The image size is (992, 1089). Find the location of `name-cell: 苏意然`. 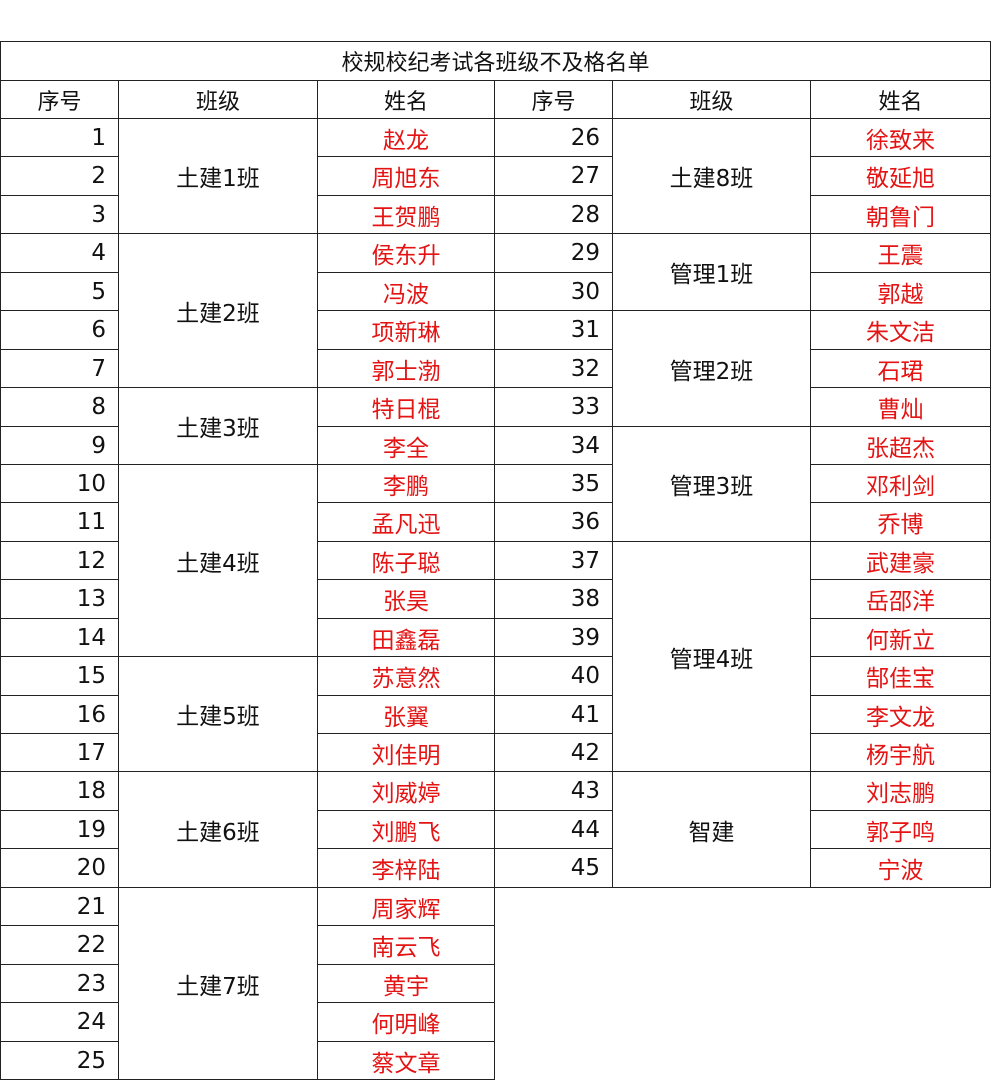

name-cell: 苏意然 is located at coordinates (406, 676).